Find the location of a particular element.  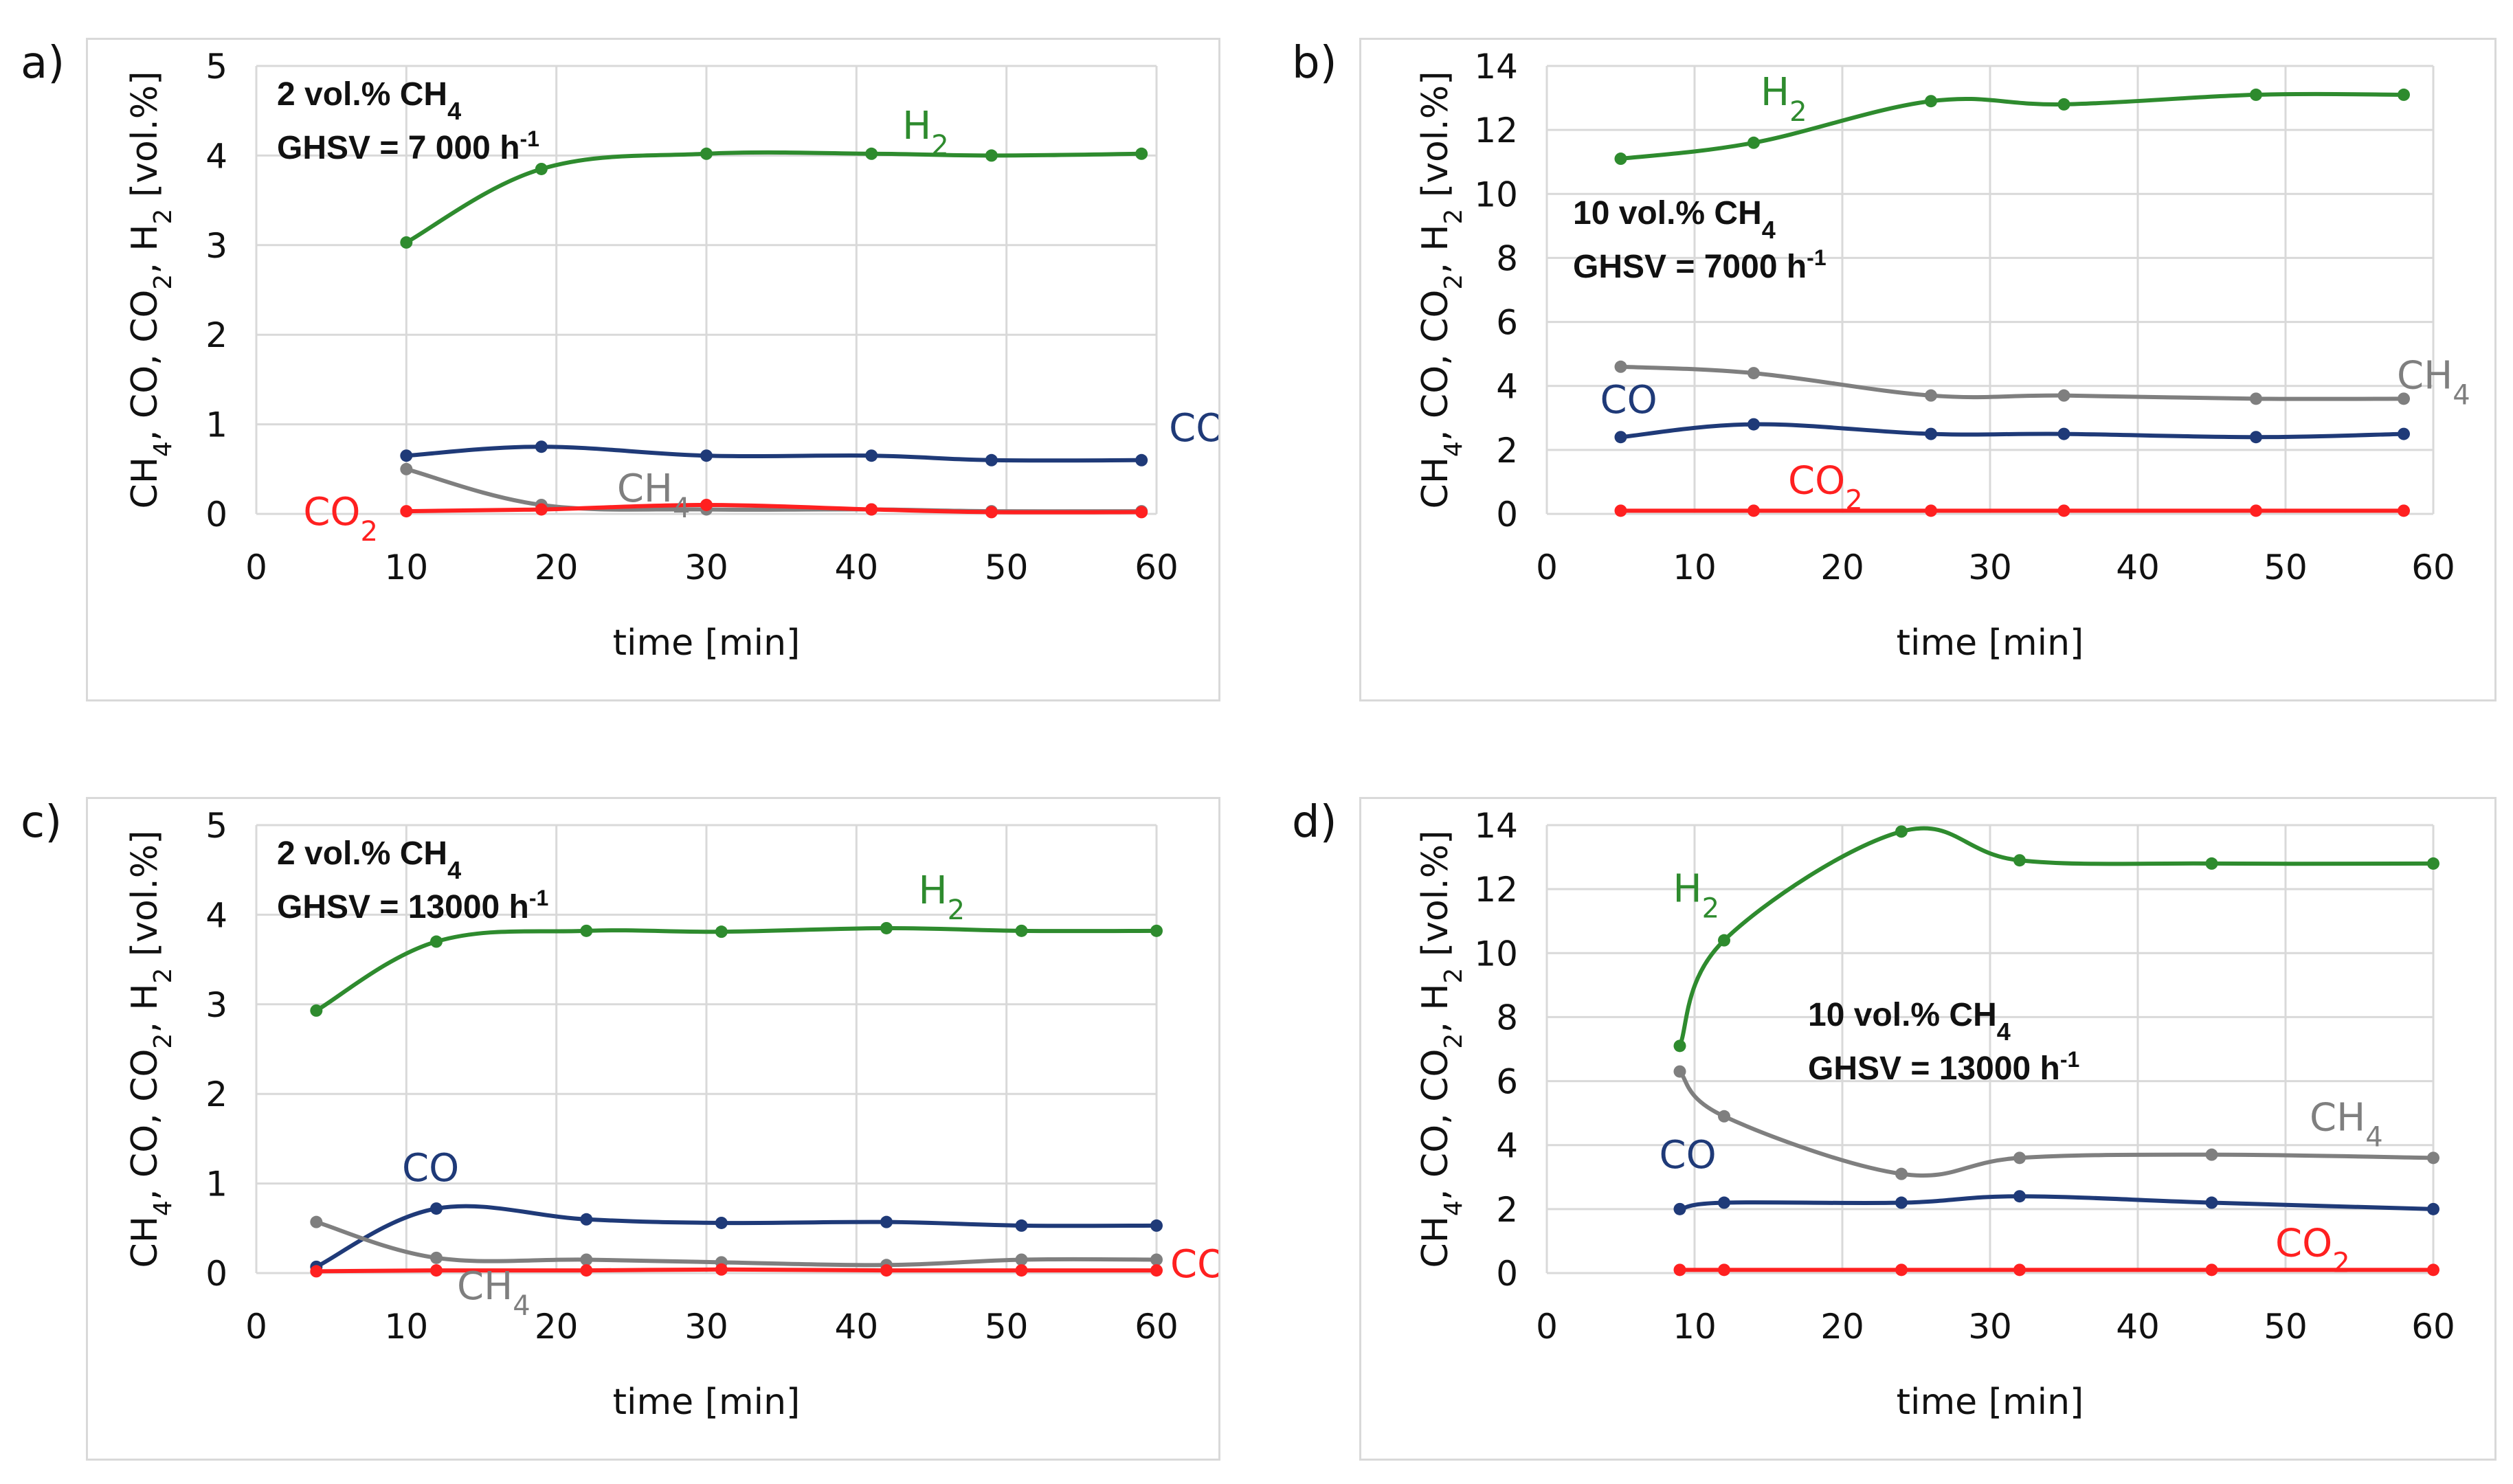

y-tick-label: 0 is located at coordinates (1507, 1274).